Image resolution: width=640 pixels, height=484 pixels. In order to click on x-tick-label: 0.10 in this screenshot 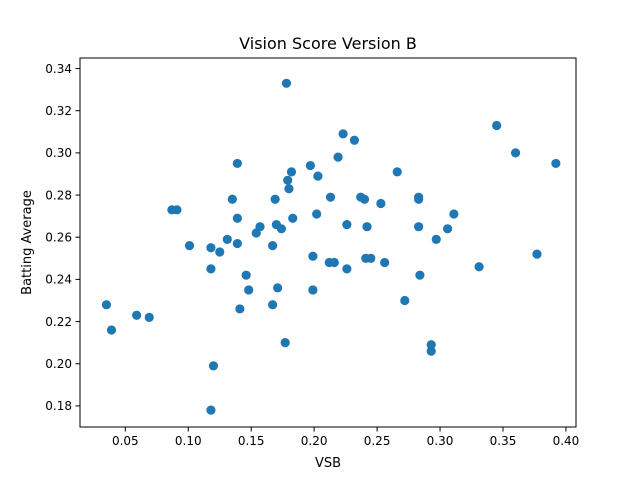, I will do `click(188, 441)`.